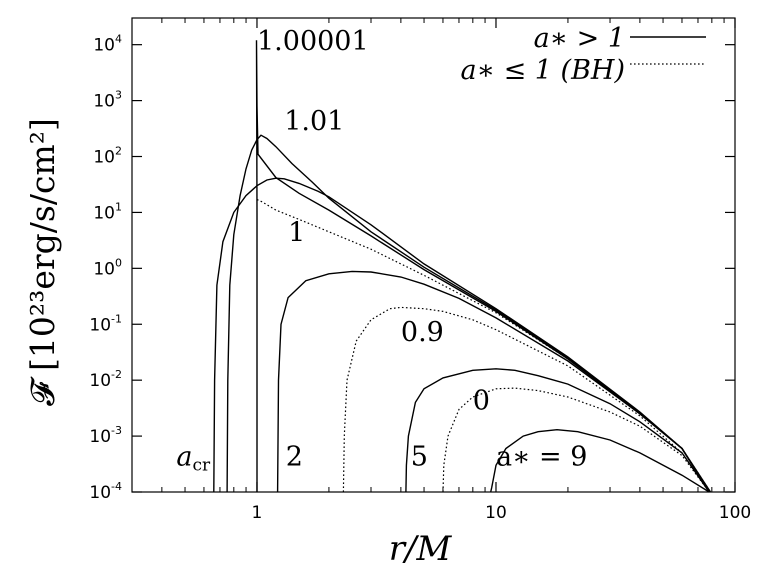 The height and width of the screenshot is (572, 763). I want to click on y-tick-label: 10⁴, so click(107, 44).